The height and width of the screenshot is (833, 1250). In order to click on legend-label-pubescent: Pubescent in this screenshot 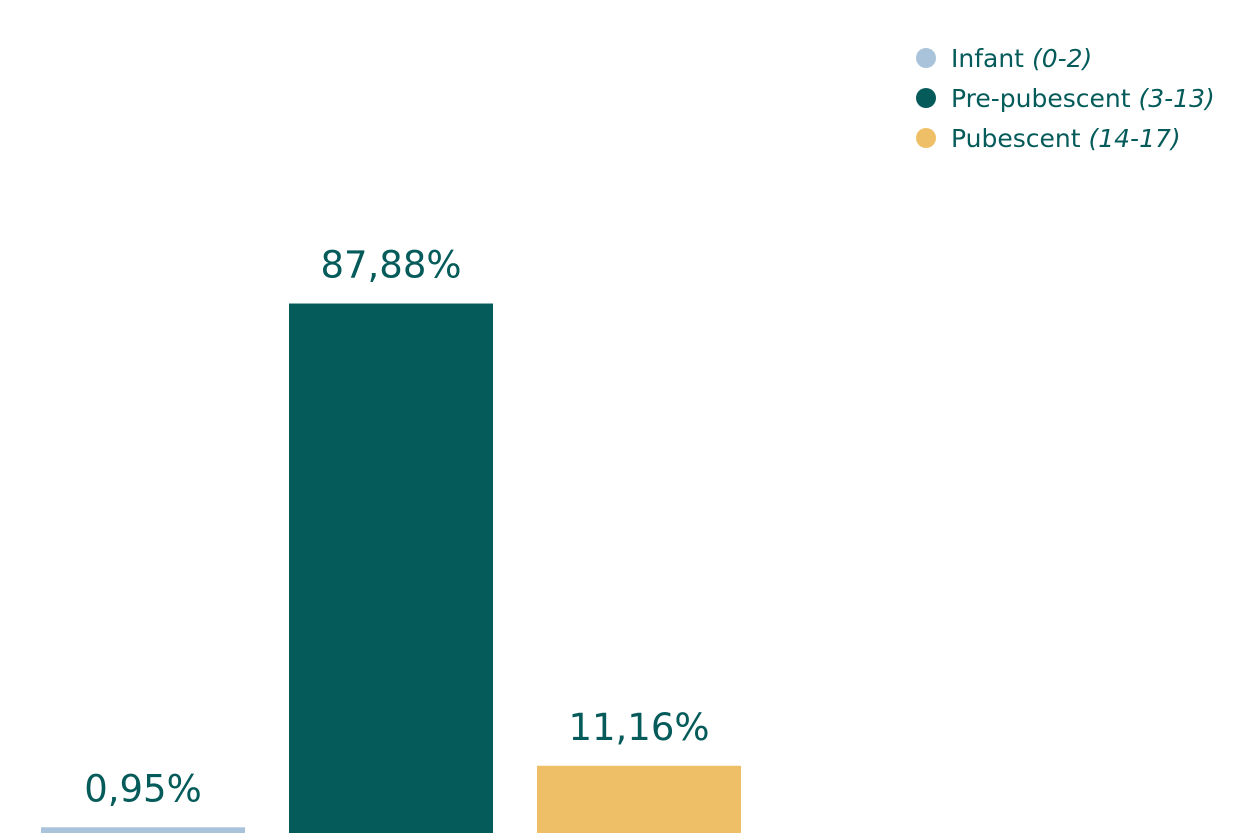, I will do `click(1016, 138)`.